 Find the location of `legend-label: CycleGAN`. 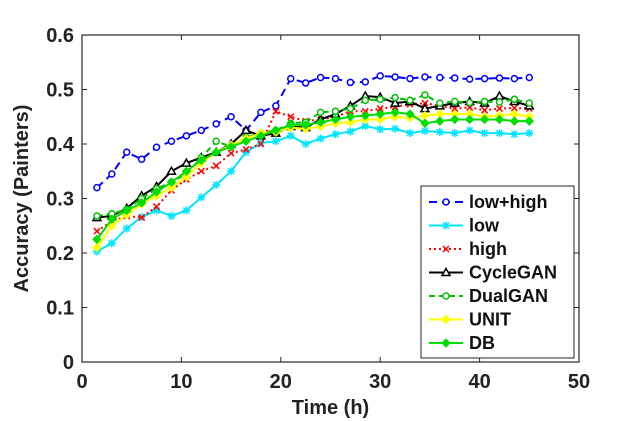

legend-label: CycleGAN is located at coordinates (513, 273).